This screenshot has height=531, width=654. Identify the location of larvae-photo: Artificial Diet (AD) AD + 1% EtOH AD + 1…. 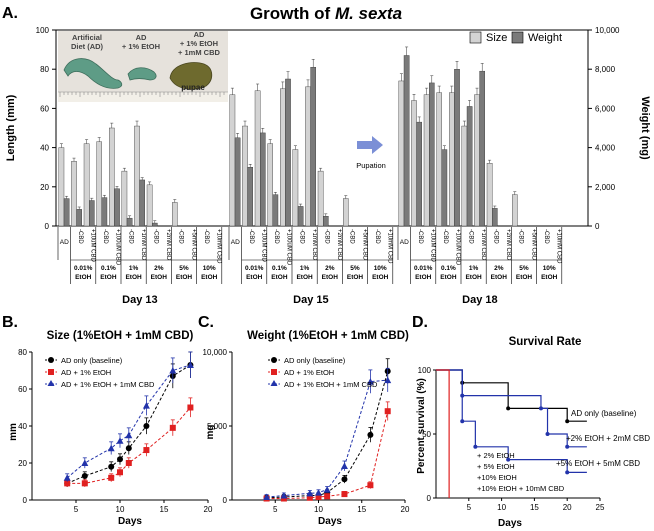
(143, 66).